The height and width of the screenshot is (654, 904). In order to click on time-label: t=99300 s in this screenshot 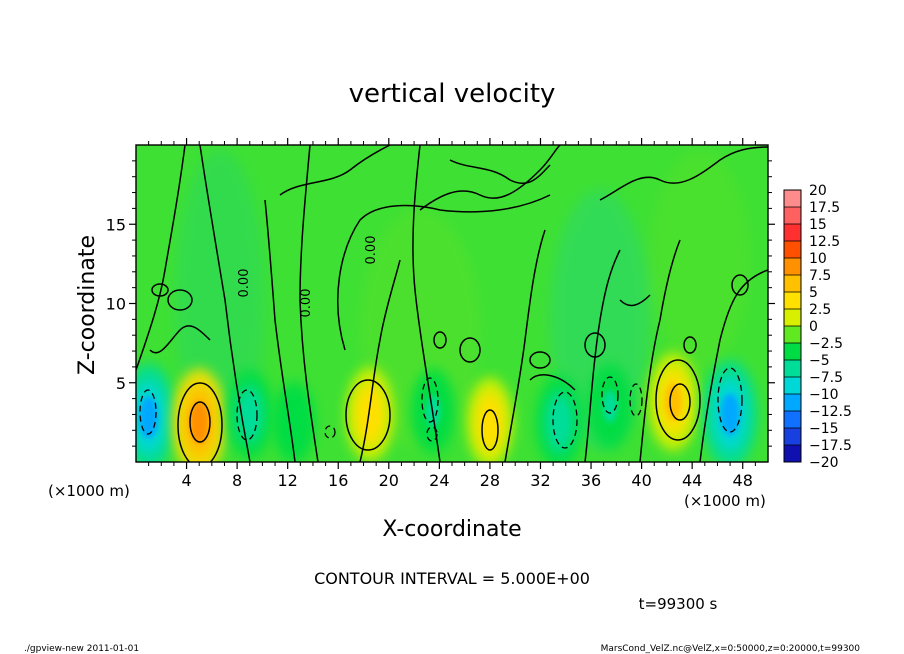, I will do `click(678, 604)`.